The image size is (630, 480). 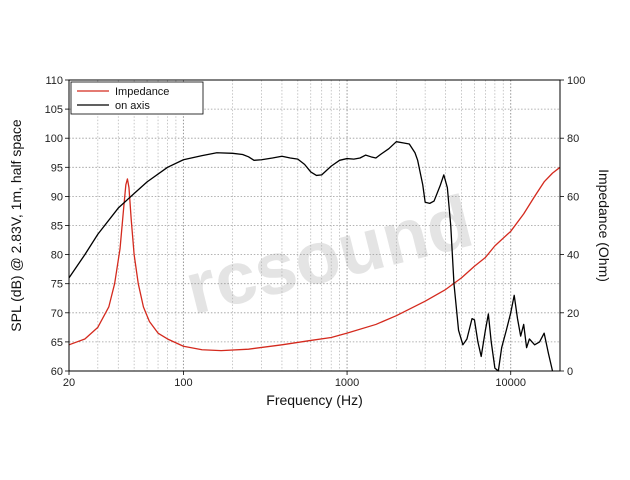 I want to click on y-tick-label: 75, so click(x=57, y=285).